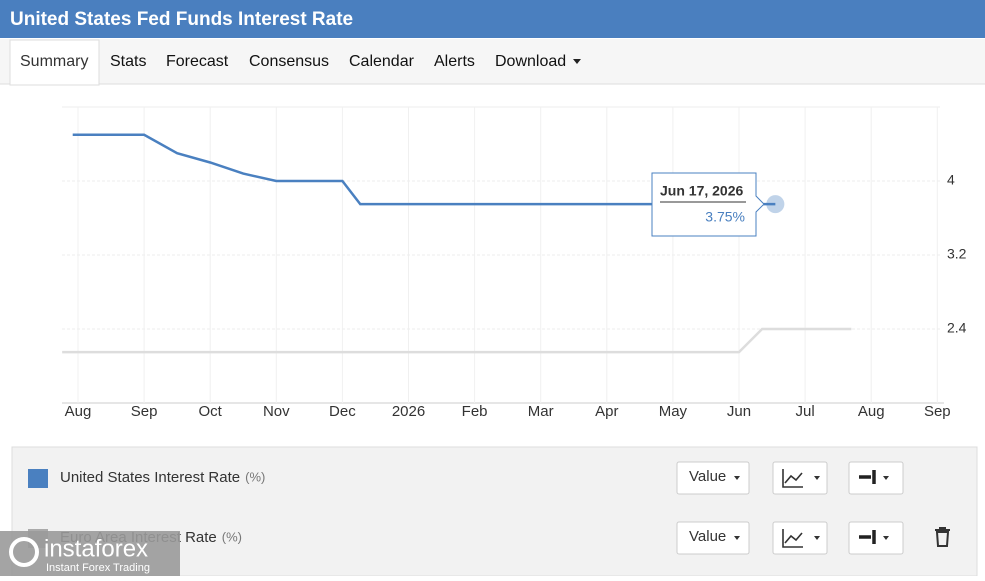  I want to click on tab: Calendar, so click(382, 61).